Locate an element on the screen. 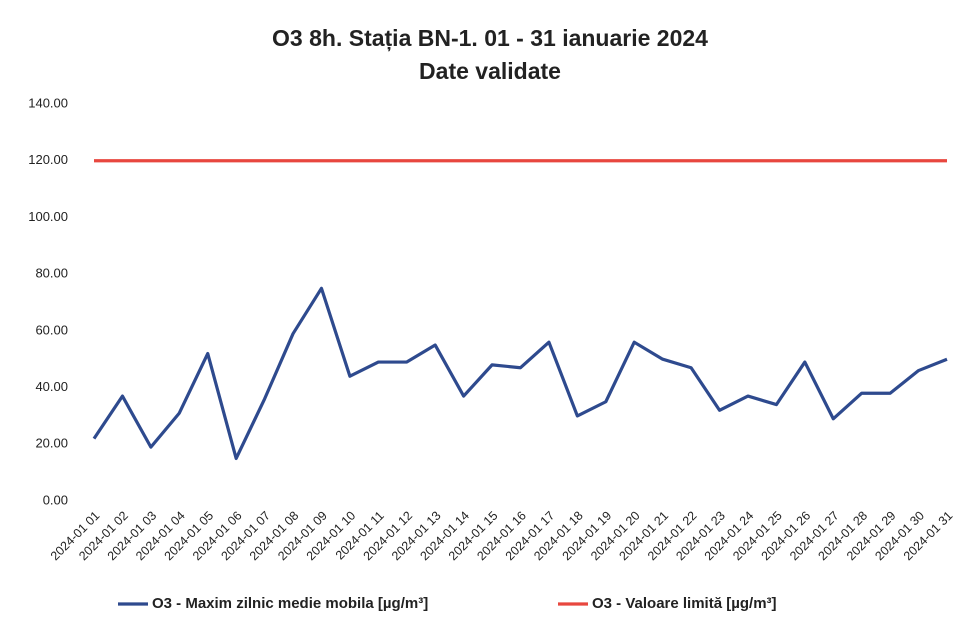 This screenshot has height=618, width=964. y-tick-label: 140.00 is located at coordinates (48, 102).